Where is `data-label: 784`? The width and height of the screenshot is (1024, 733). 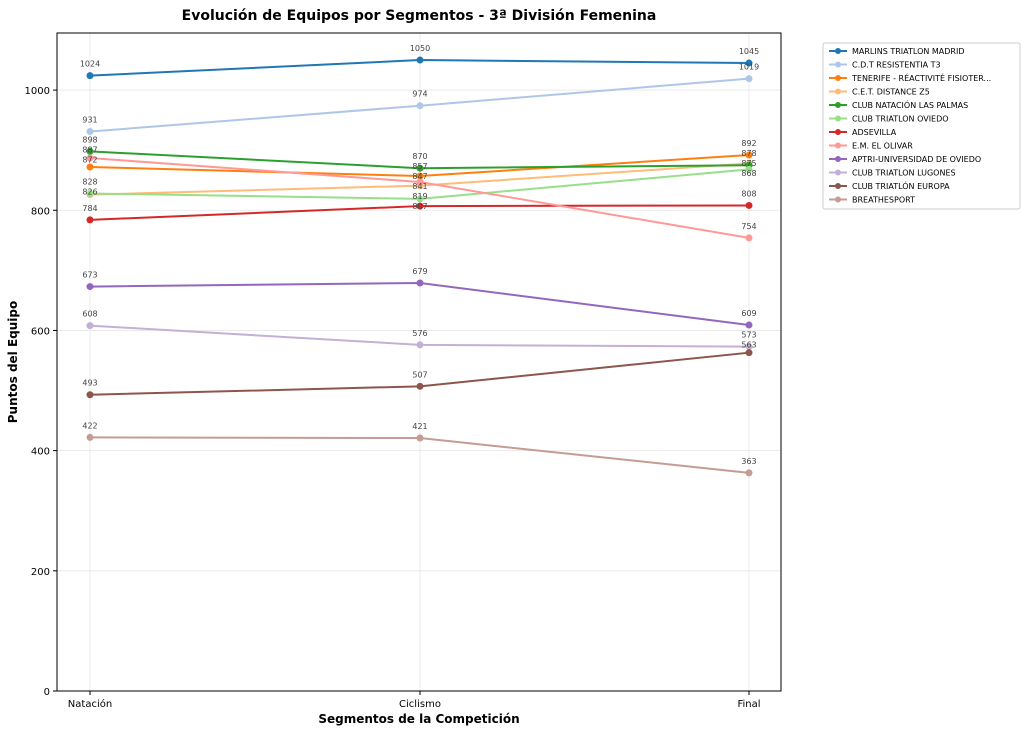
data-label: 784 is located at coordinates (89, 208).